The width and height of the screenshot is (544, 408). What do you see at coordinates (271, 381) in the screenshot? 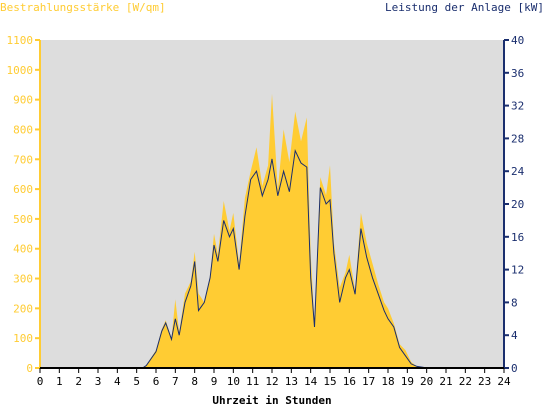
I see `x-tick-label: 12` at bounding box center [271, 381].